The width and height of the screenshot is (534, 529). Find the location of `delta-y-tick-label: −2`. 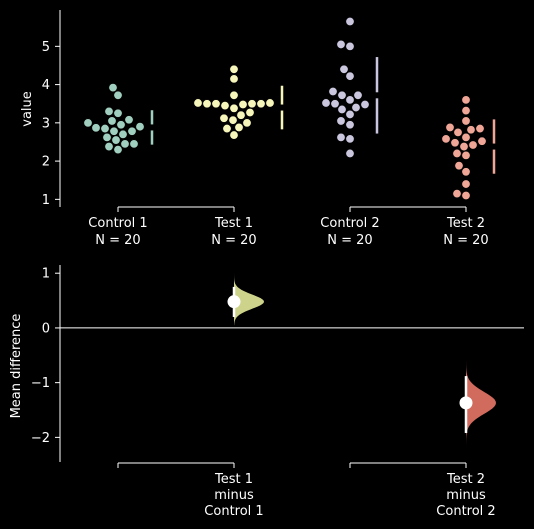

delta-y-tick-label: −2 is located at coordinates (40, 438).